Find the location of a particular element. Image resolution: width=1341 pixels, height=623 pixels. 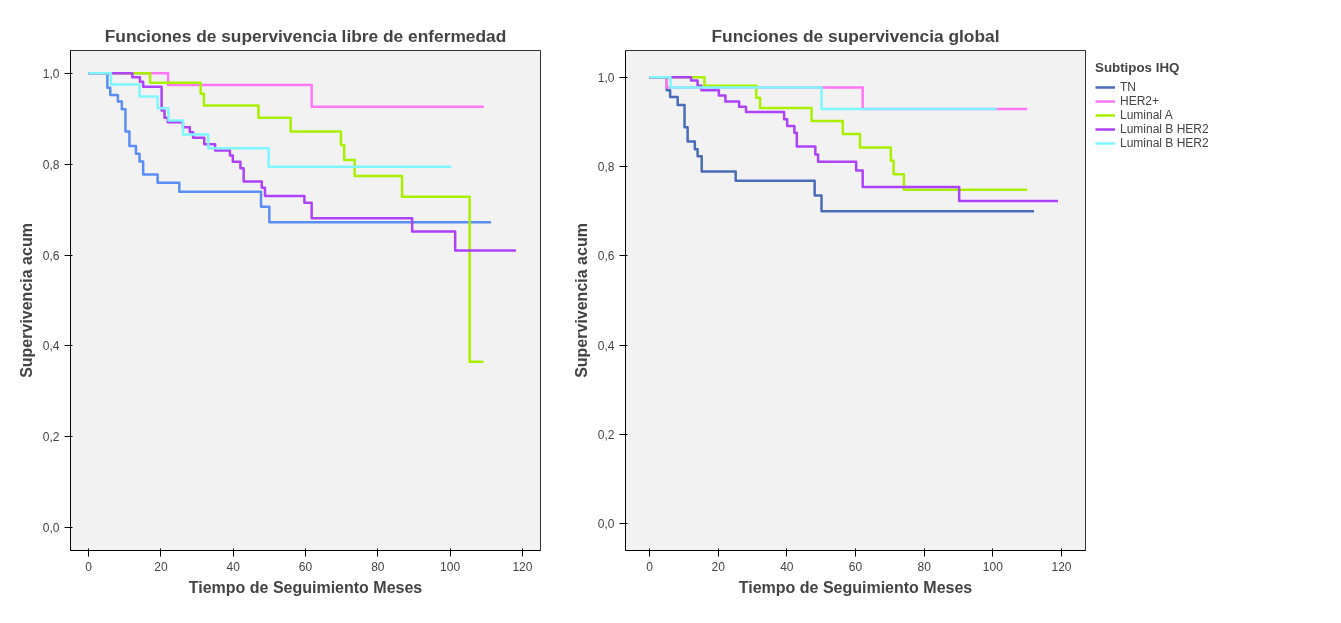

legend-label: HER2+ is located at coordinates (1140, 101).